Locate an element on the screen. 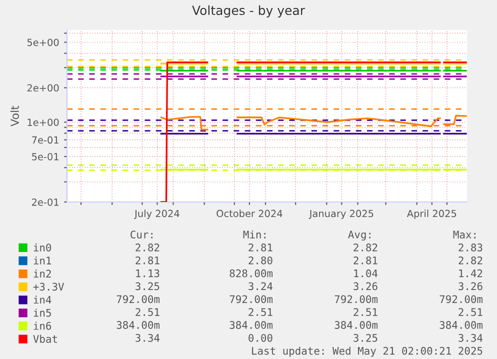 The image size is (497, 359). legend-label: in5 is located at coordinates (42, 312).